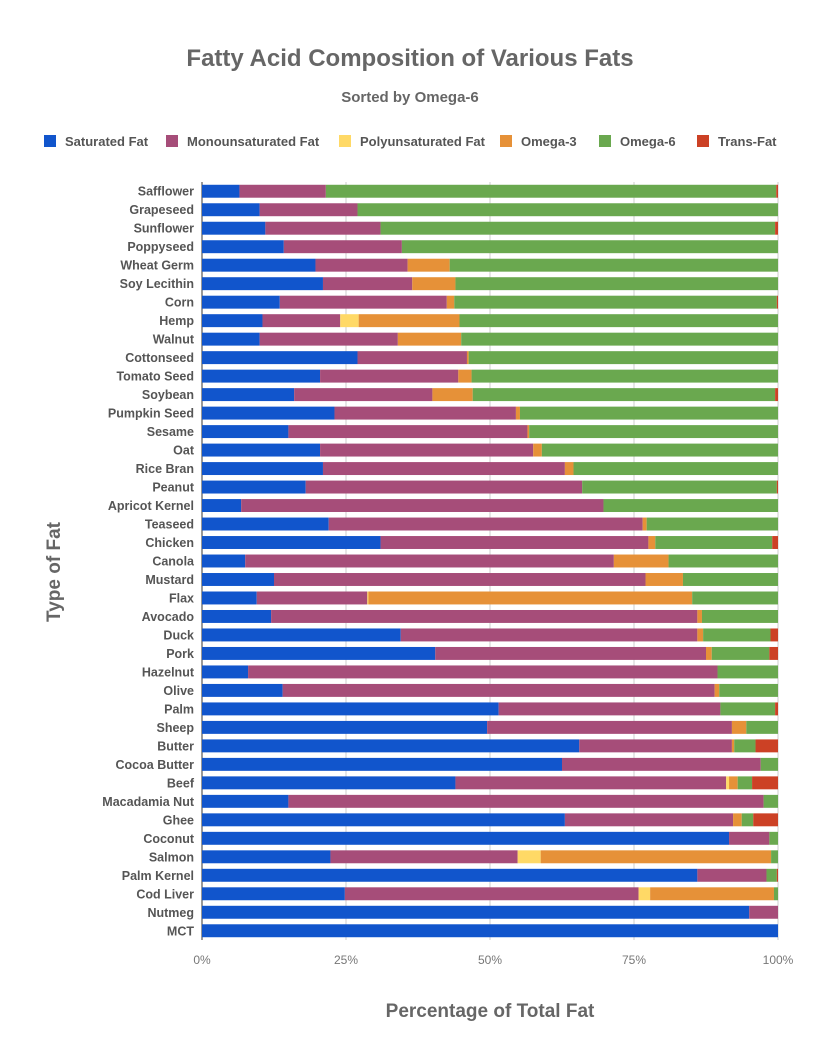 This screenshot has width=820, height=1064. Describe the element at coordinates (169, 525) in the screenshot. I see `category-label-teaseed: Teaseed` at that location.